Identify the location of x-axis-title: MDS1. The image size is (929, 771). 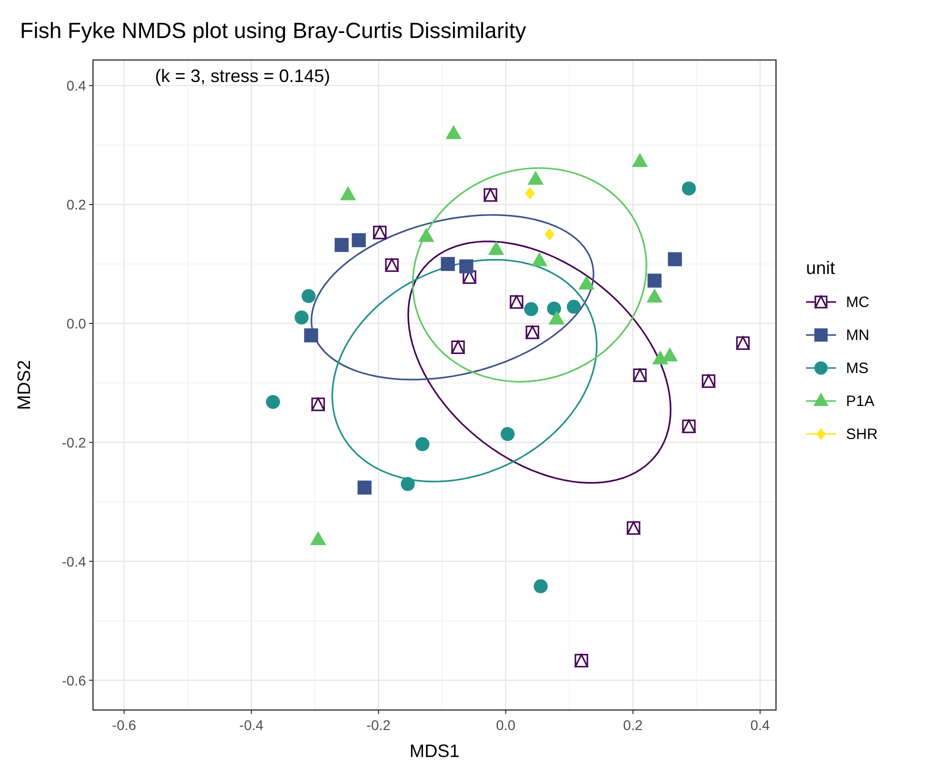
(434, 751).